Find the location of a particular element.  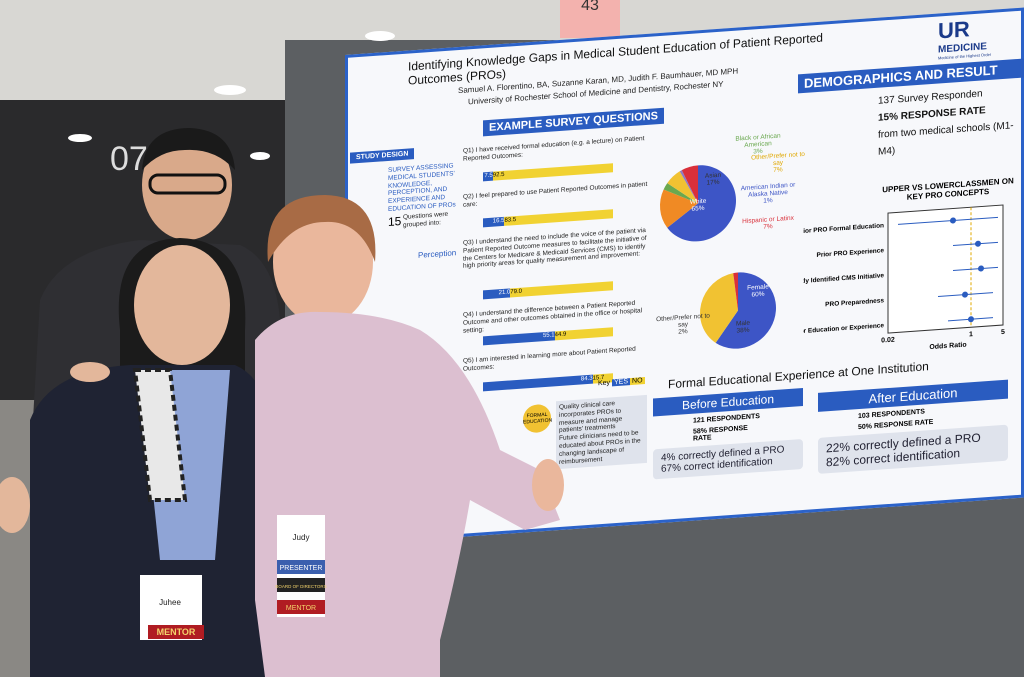

badge-name: Juhee is located at coordinates (170, 602).